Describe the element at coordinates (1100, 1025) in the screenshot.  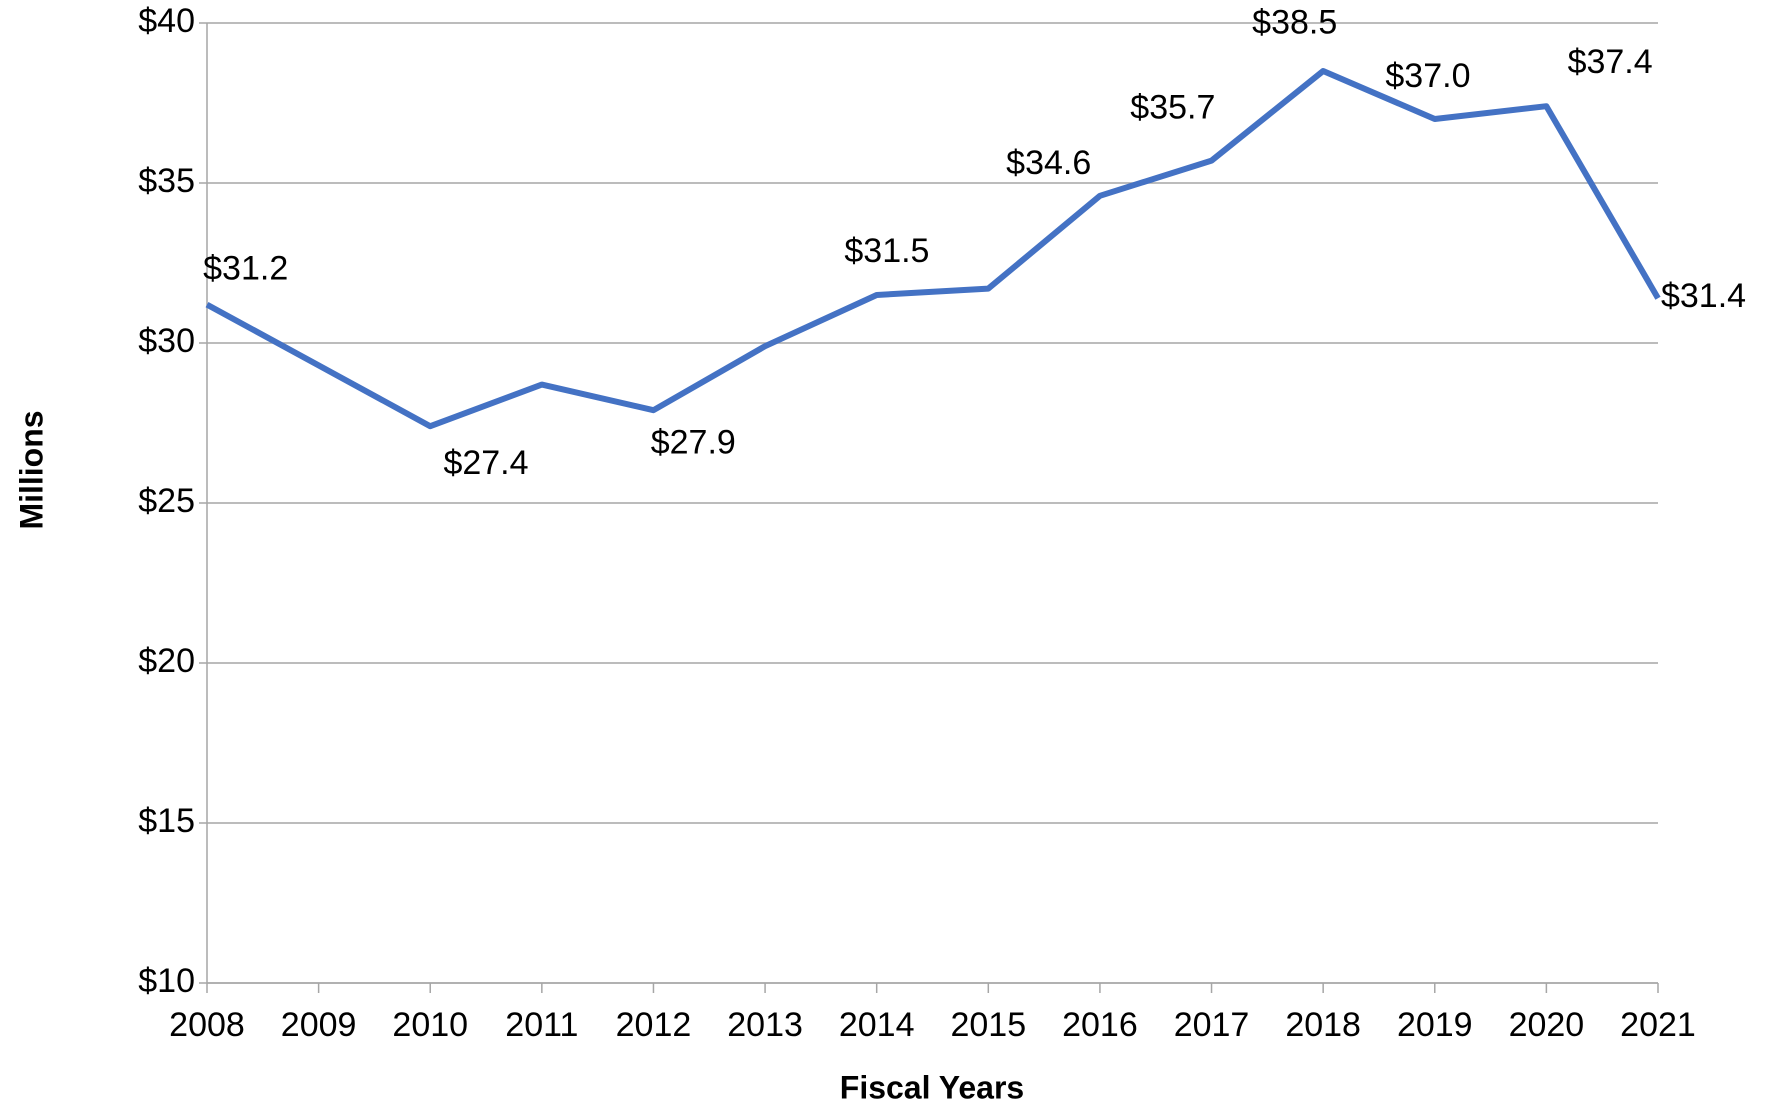
I see `x-tick-label: 2016` at that location.